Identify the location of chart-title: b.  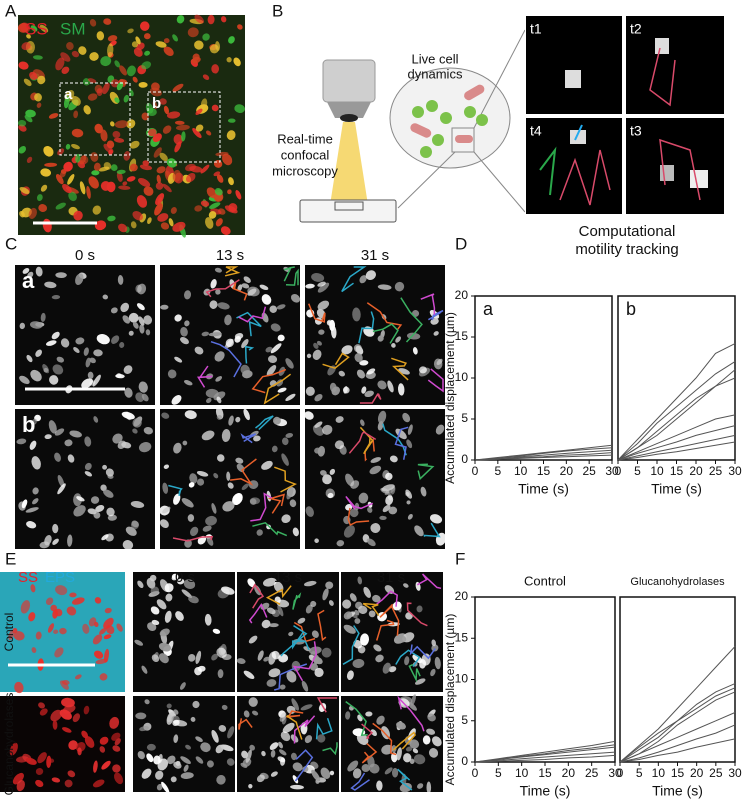
(631, 309).